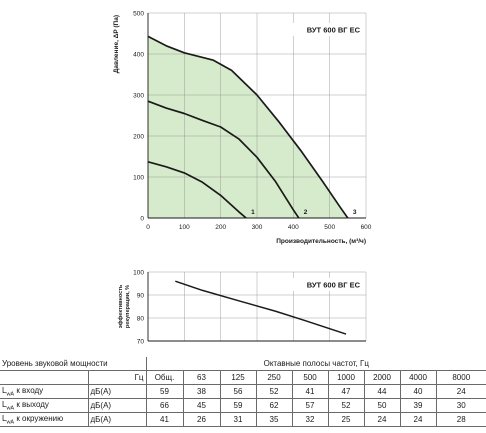 This screenshot has height=433, width=486. Describe the element at coordinates (334, 30) in the screenshot. I see `pressure-chart-title: ВУТ 600 ВГ ЕС` at that location.